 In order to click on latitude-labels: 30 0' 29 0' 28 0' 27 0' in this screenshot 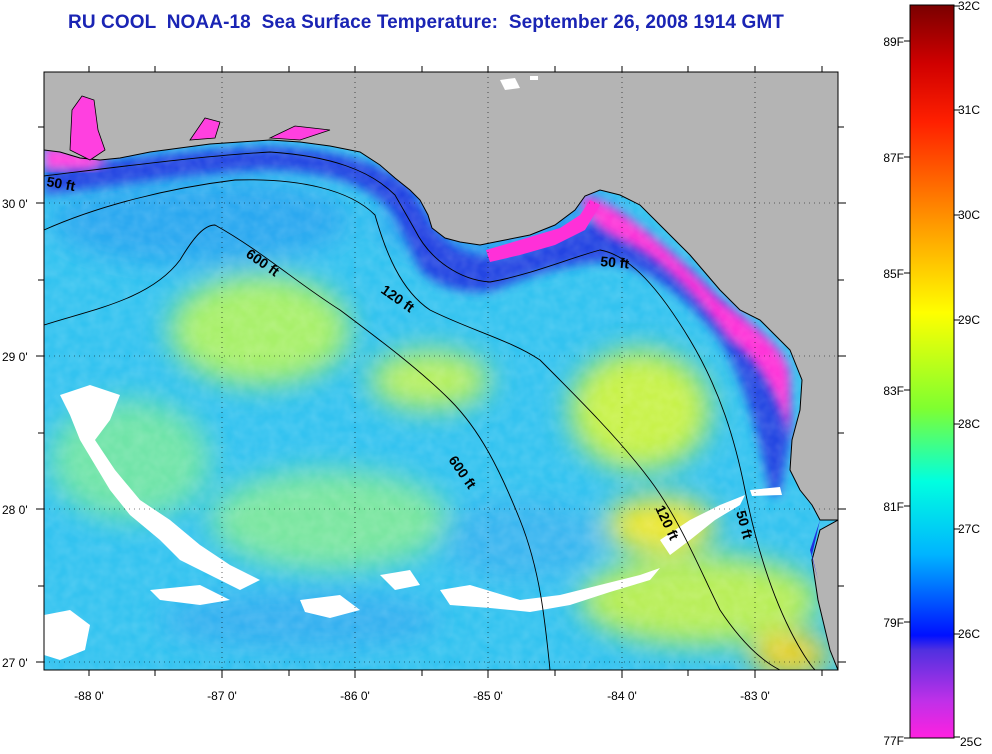, I will do `click(15, 433)`.